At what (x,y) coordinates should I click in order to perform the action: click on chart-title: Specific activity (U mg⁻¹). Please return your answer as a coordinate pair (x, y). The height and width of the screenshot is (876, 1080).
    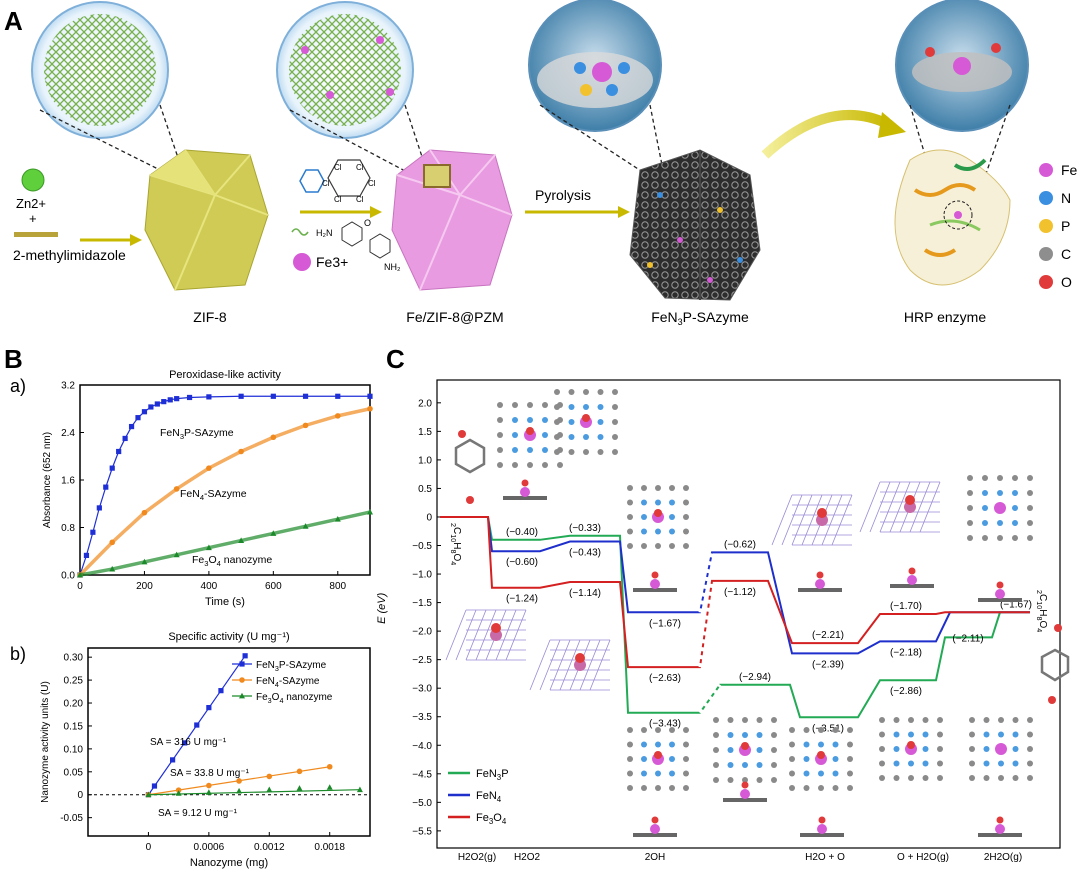
    Looking at the image, I should click on (228, 637).